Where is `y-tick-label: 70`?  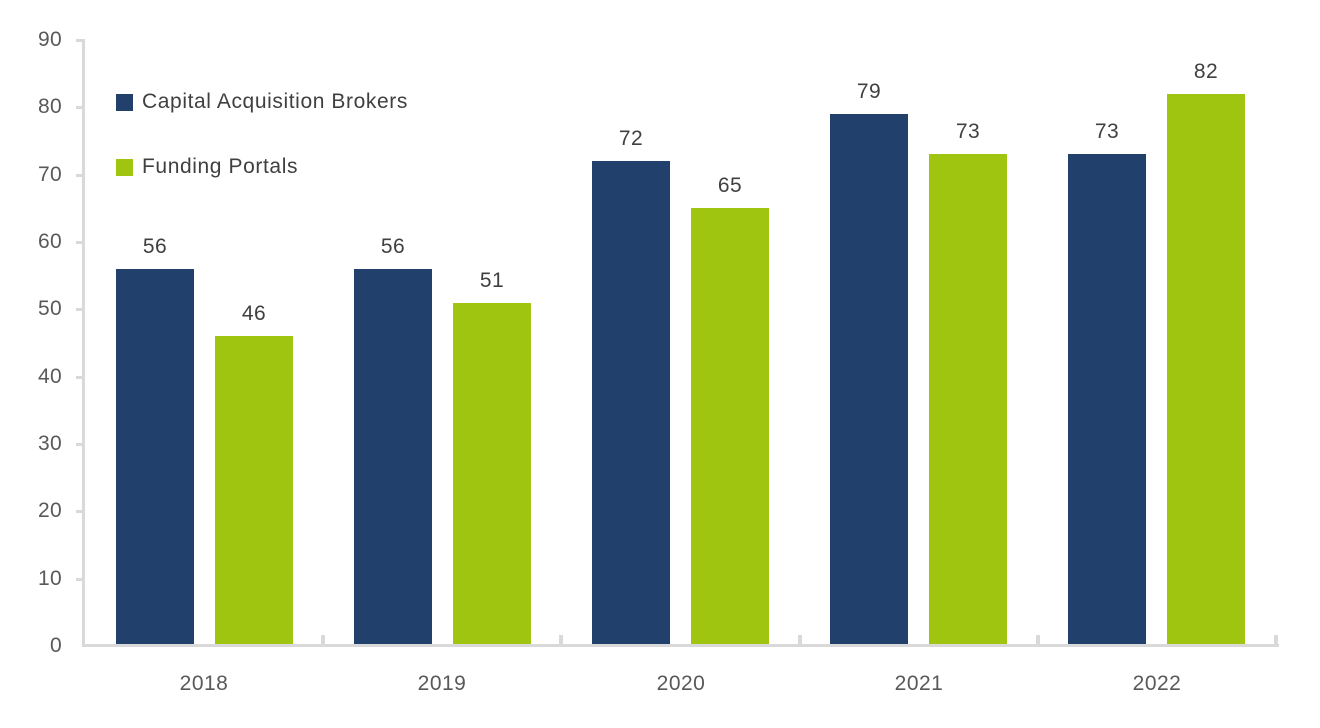
y-tick-label: 70 is located at coordinates (50, 174).